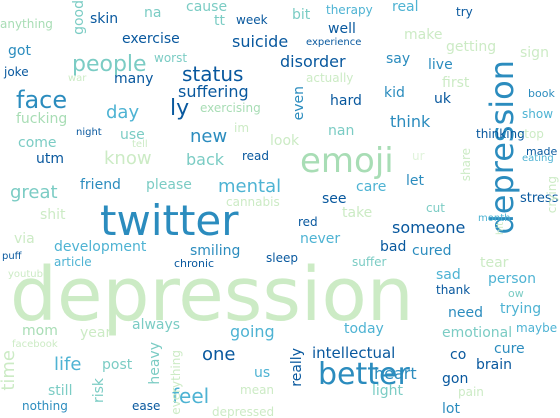 This screenshot has width=560, height=418. Describe the element at coordinates (538, 158) in the screenshot. I see `word-made: eating` at that location.